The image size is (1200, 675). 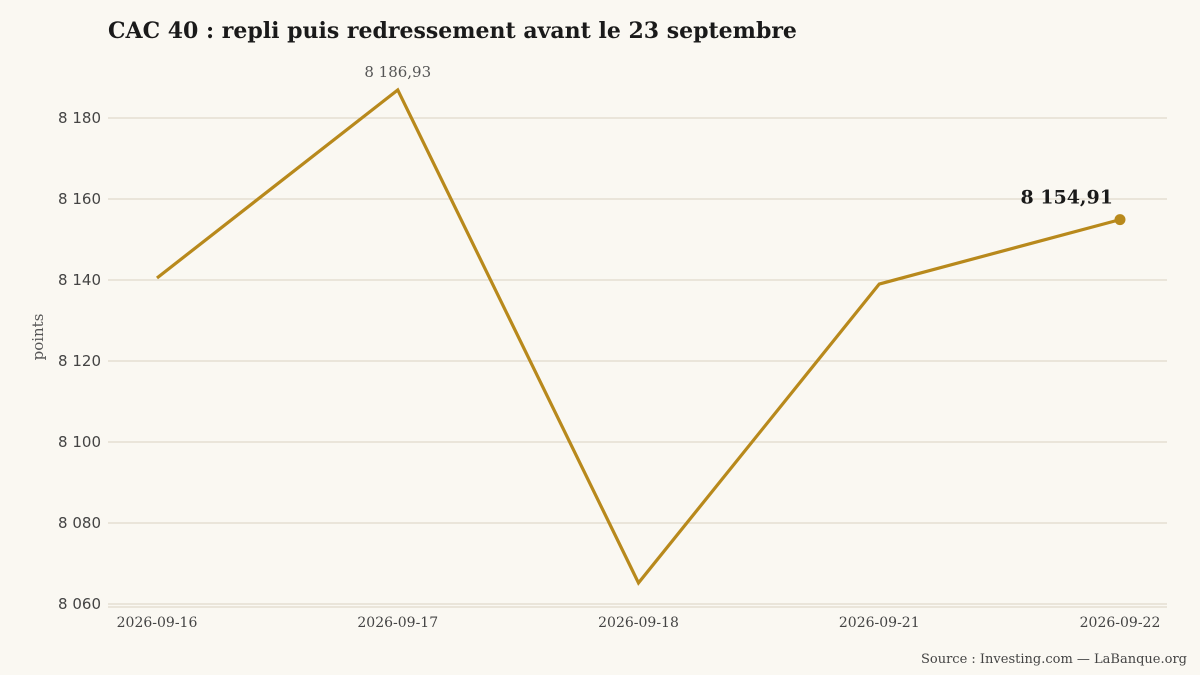 I want to click on y-tick-label: 8 160, so click(x=79, y=199).